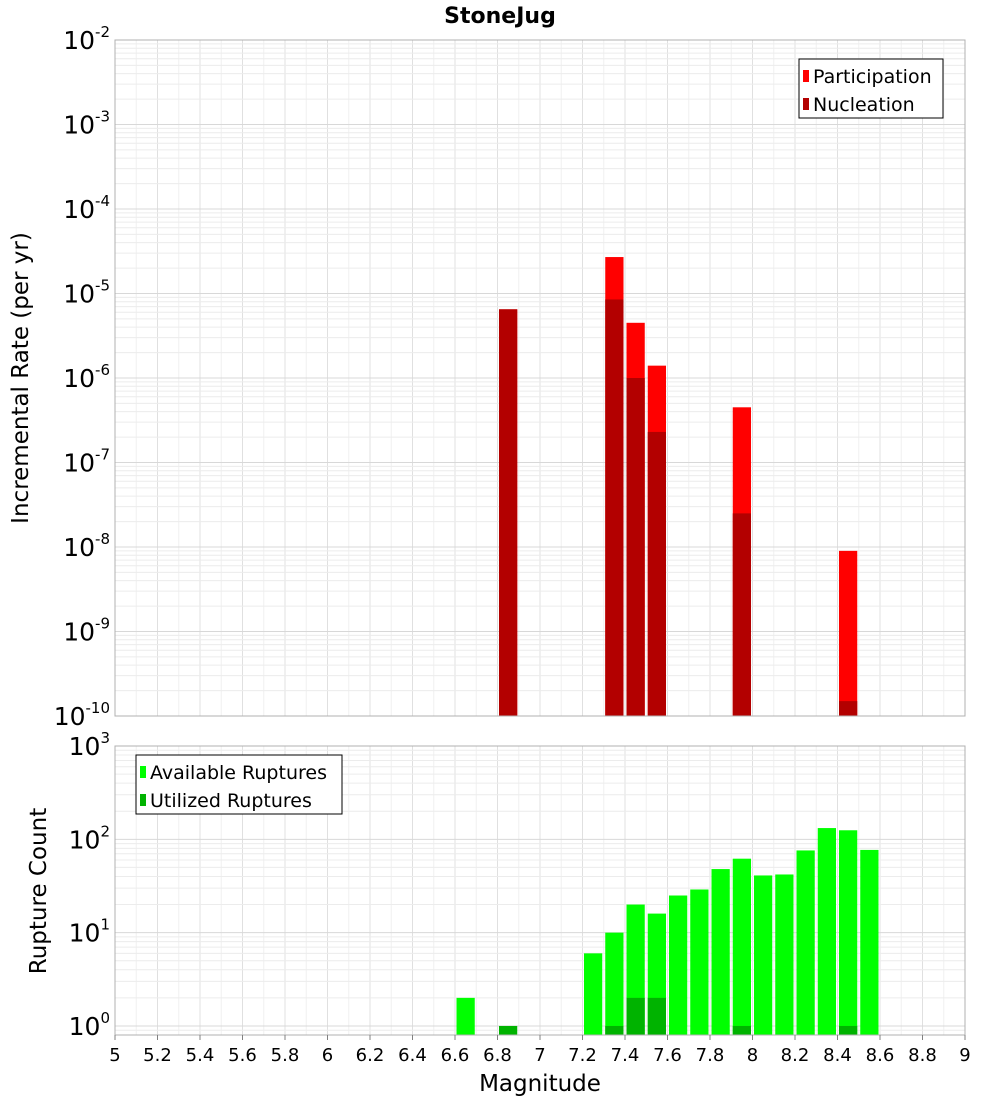 This screenshot has height=1104, width=1000. What do you see at coordinates (157, 1055) in the screenshot?
I see `x-tick-label: 5.2` at bounding box center [157, 1055].